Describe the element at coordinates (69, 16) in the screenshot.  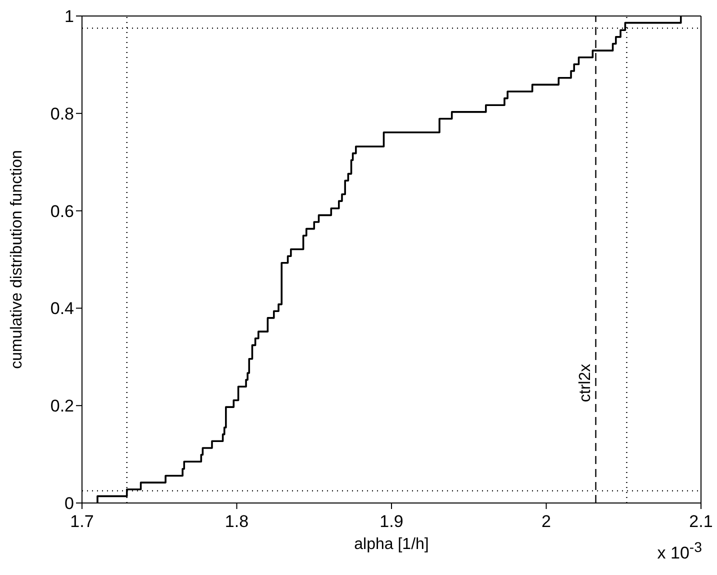
I see `y-tick-label: 1` at that location.